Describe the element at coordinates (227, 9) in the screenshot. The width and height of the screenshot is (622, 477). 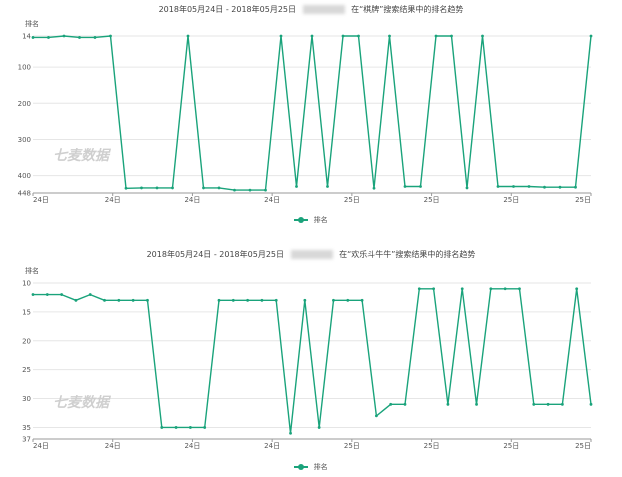
I see `chart-1-title-prefix: 2018年05月24日 - 2018年05月25日` at that location.